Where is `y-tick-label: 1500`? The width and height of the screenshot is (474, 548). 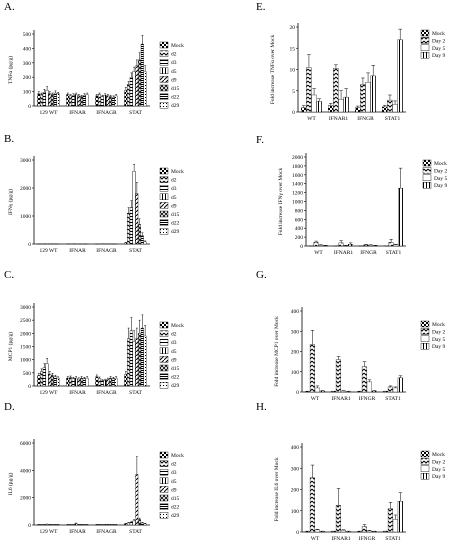
y-tick-label: 1500 is located at coordinates (25, 348).